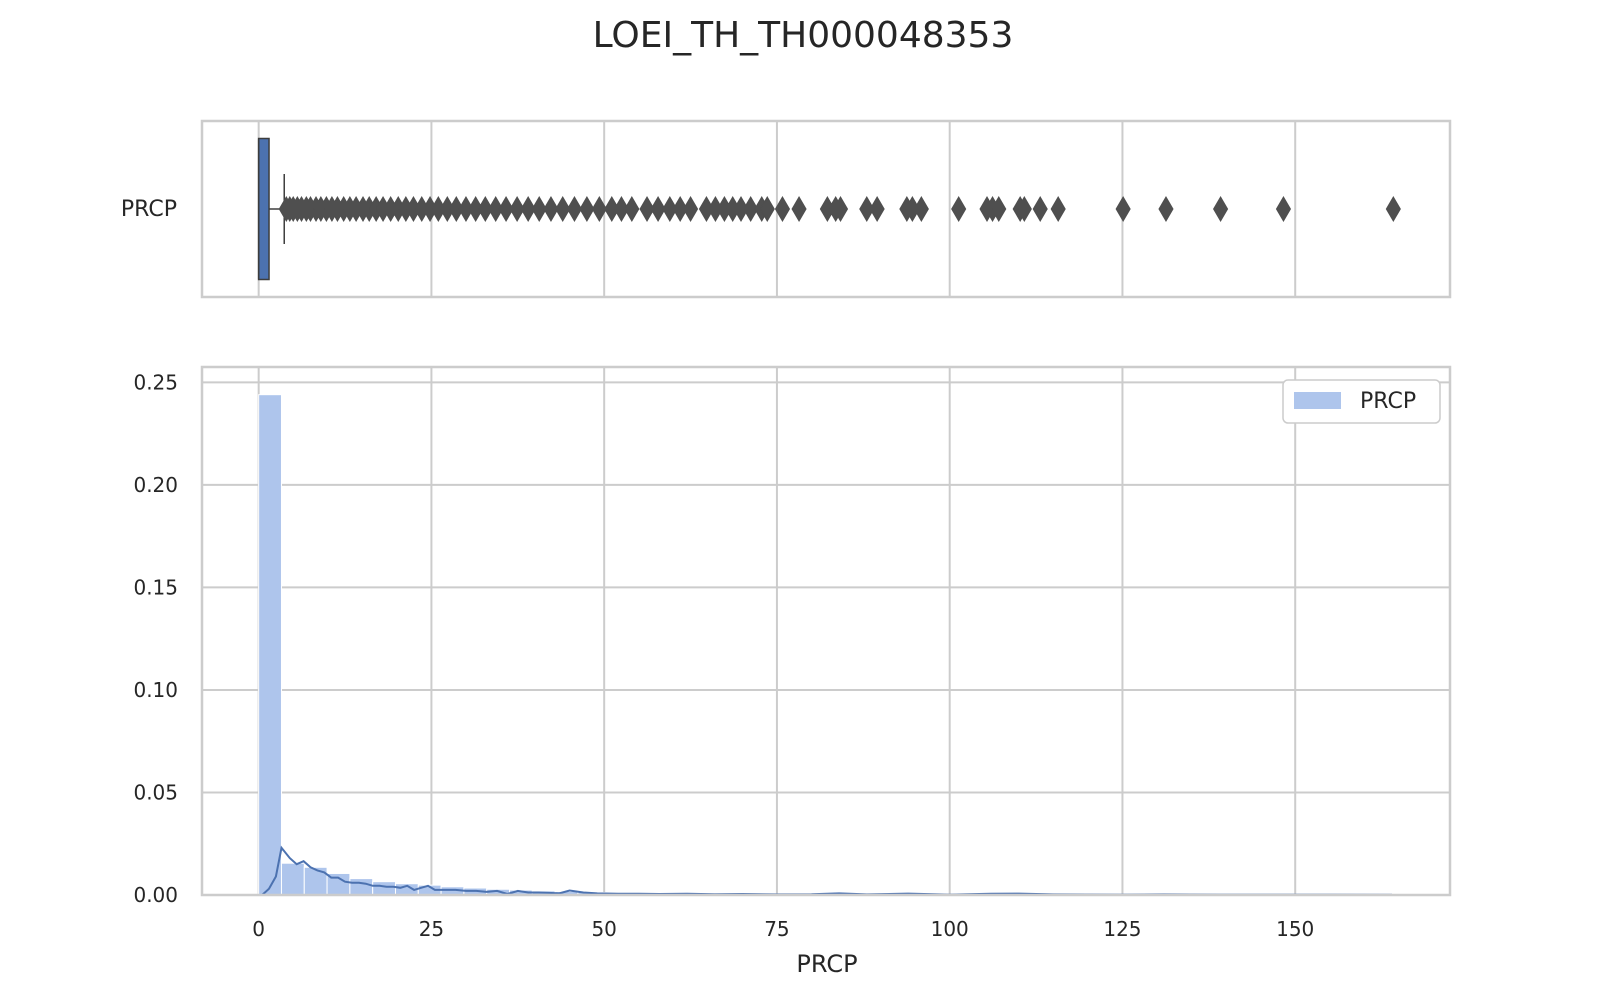 Image resolution: width=1600 pixels, height=1004 pixels. What do you see at coordinates (431, 929) in the screenshot?
I see `x-tick-label: 25` at bounding box center [431, 929].